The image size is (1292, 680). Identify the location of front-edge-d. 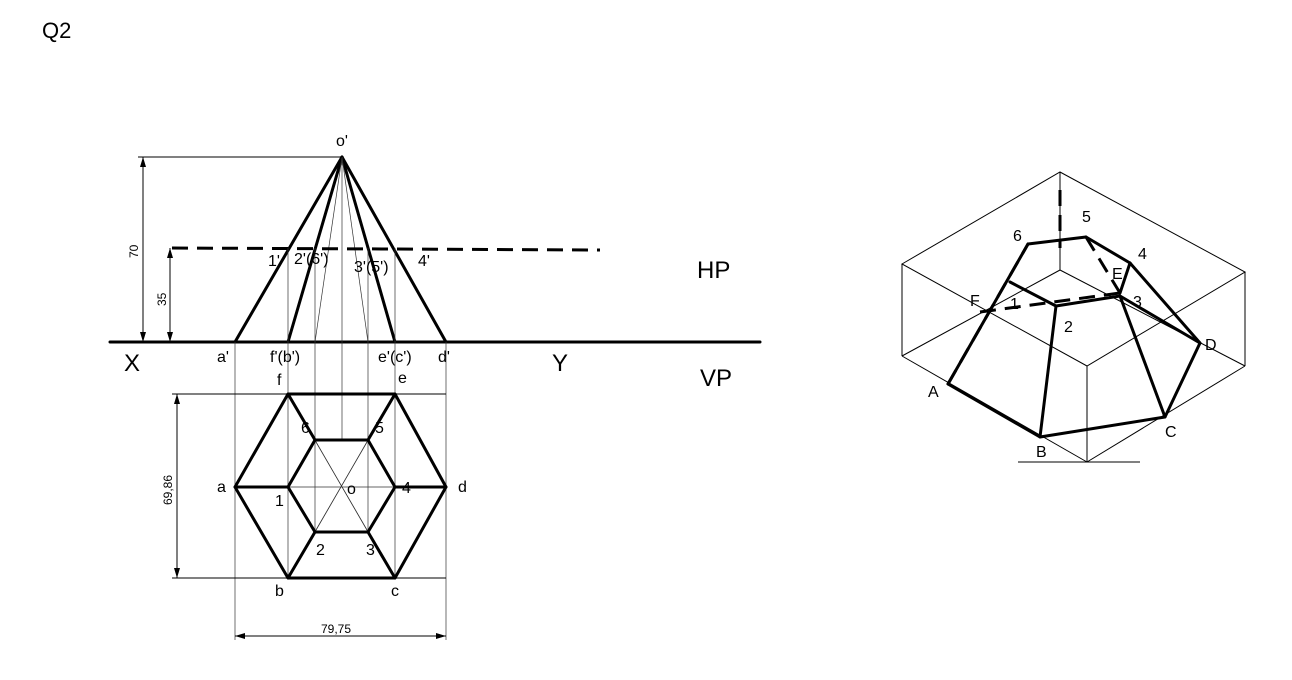
(394, 249).